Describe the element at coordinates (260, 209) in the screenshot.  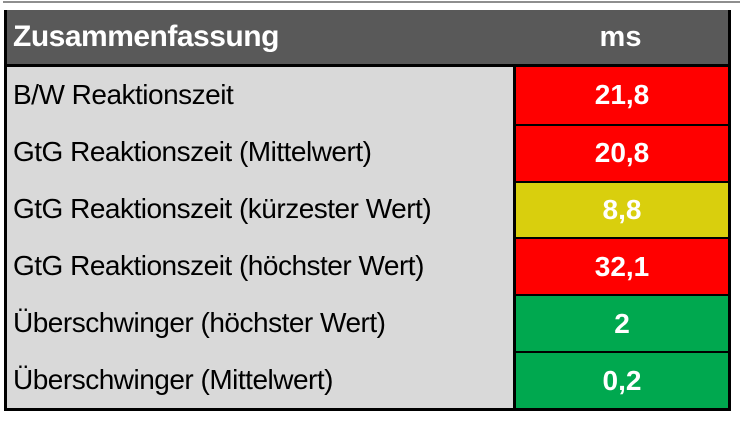
I see `row-label: GtG Reaktionszeit (kürzester Wert)` at that location.